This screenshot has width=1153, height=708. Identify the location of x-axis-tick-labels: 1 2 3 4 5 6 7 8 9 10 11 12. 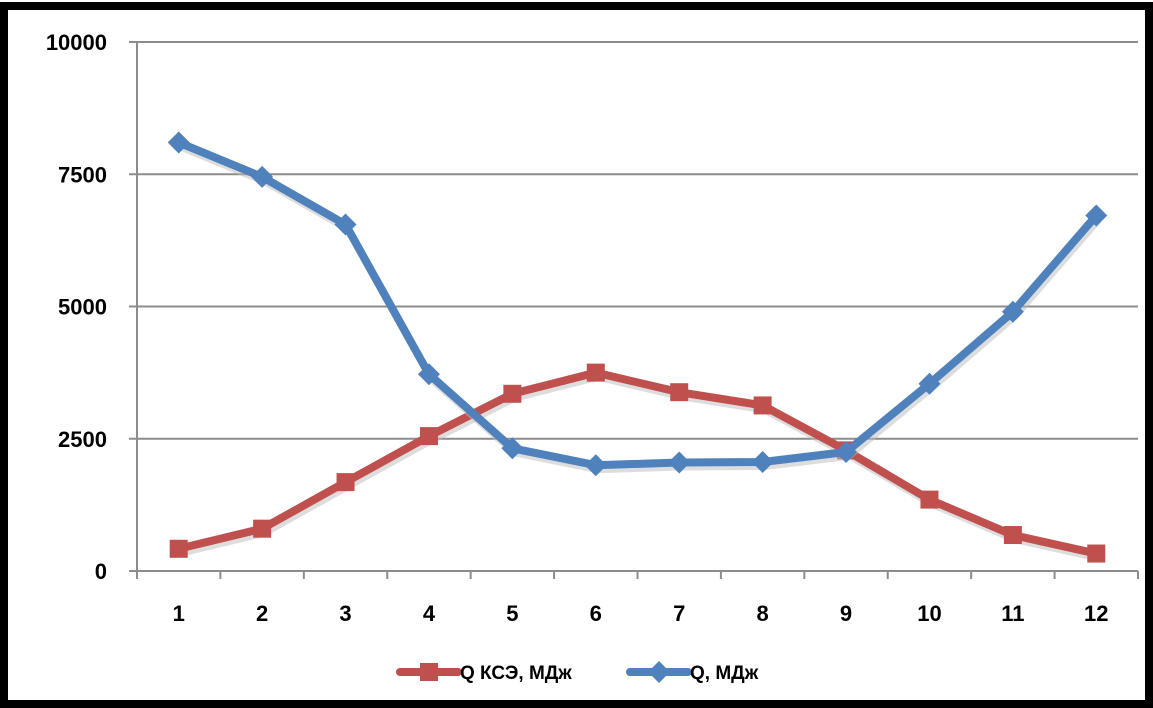
(641, 613).